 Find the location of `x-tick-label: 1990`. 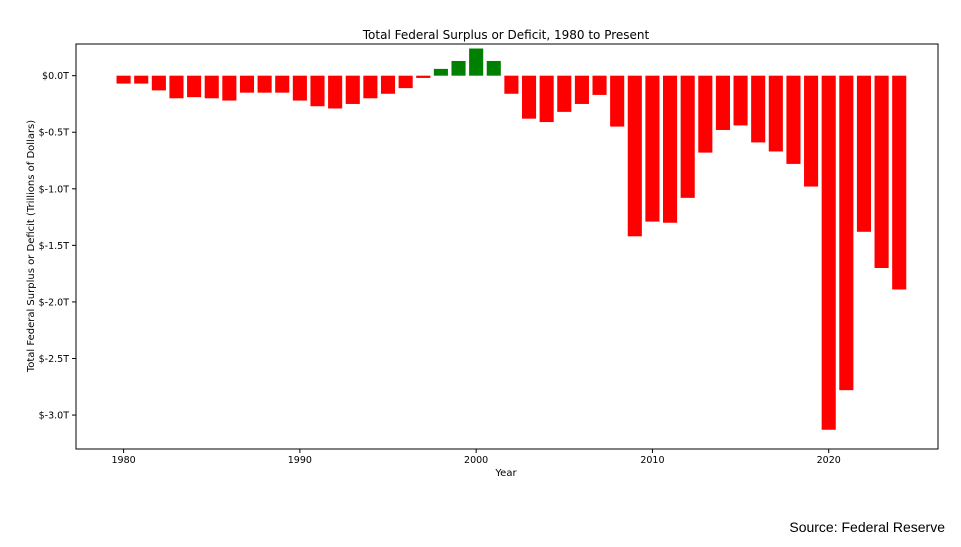

x-tick-label: 1990 is located at coordinates (300, 460).